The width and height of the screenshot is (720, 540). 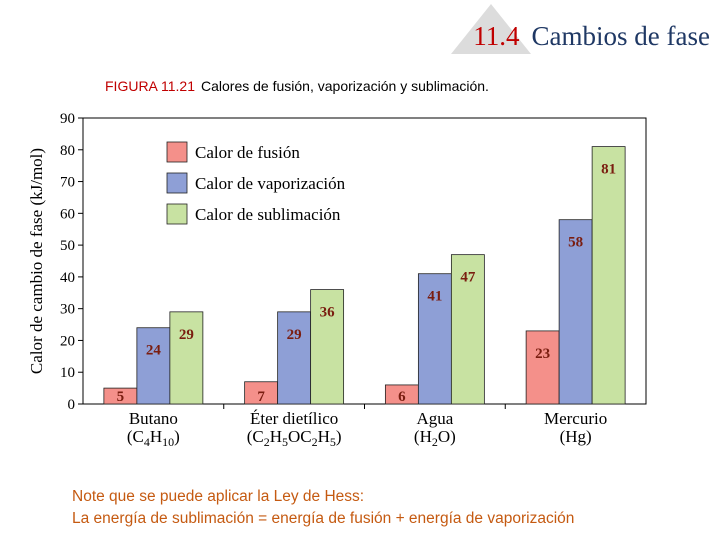 I want to click on y-tick-label: 60, so click(x=67, y=214).